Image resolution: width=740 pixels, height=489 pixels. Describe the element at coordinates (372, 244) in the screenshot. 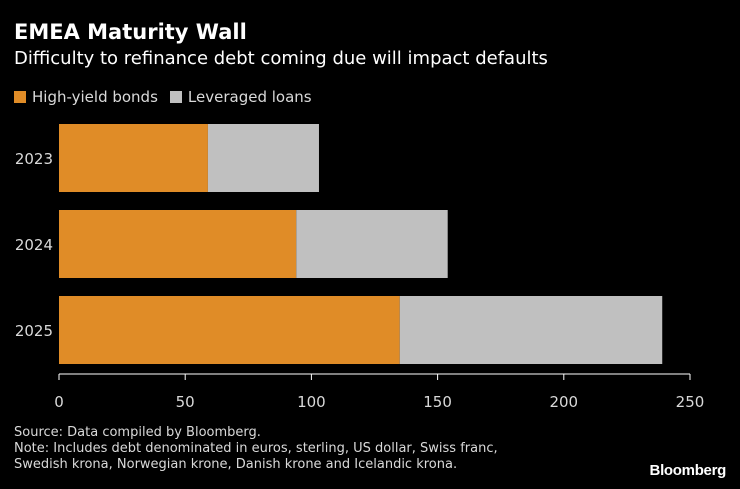

I see `bar-2024-leveraged` at that location.